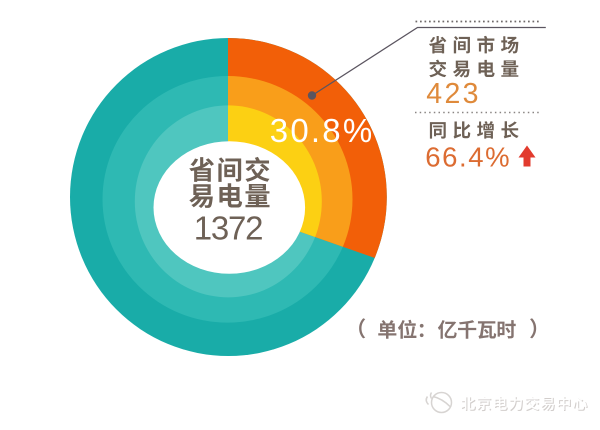 Image resolution: width=600 pixels, height=430 pixels. I want to click on svg-text: 30.8%, so click(322, 130).